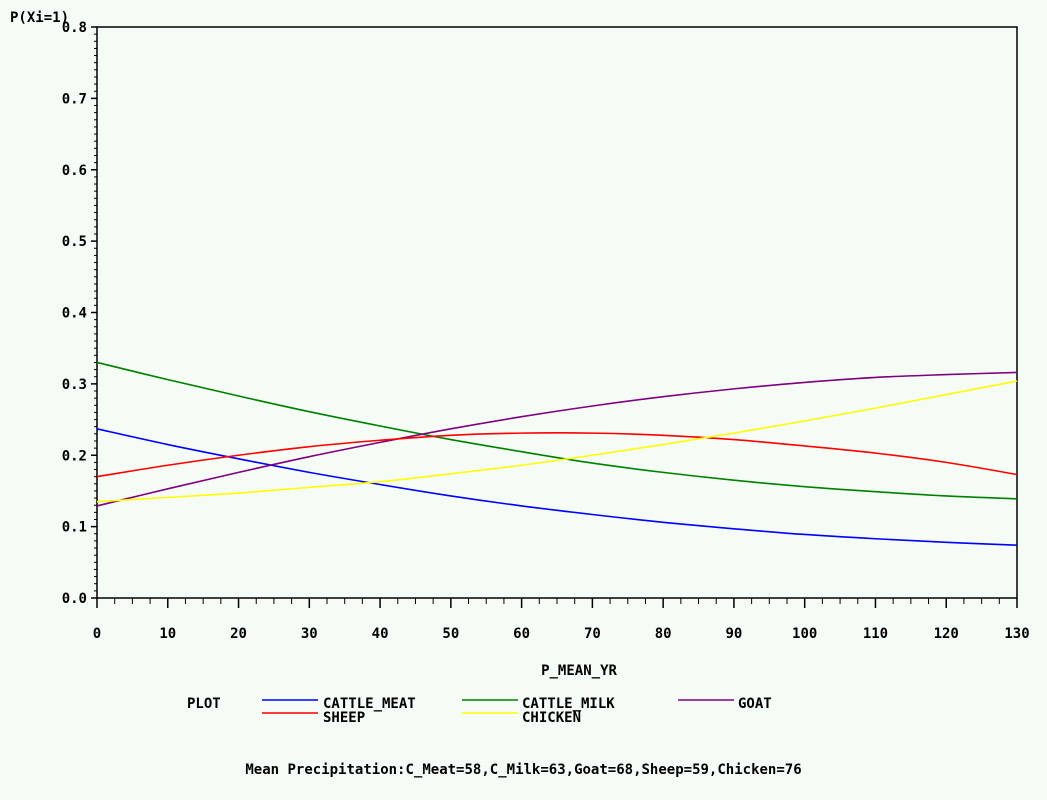  I want to click on x-tick-label: 10, so click(167, 634).